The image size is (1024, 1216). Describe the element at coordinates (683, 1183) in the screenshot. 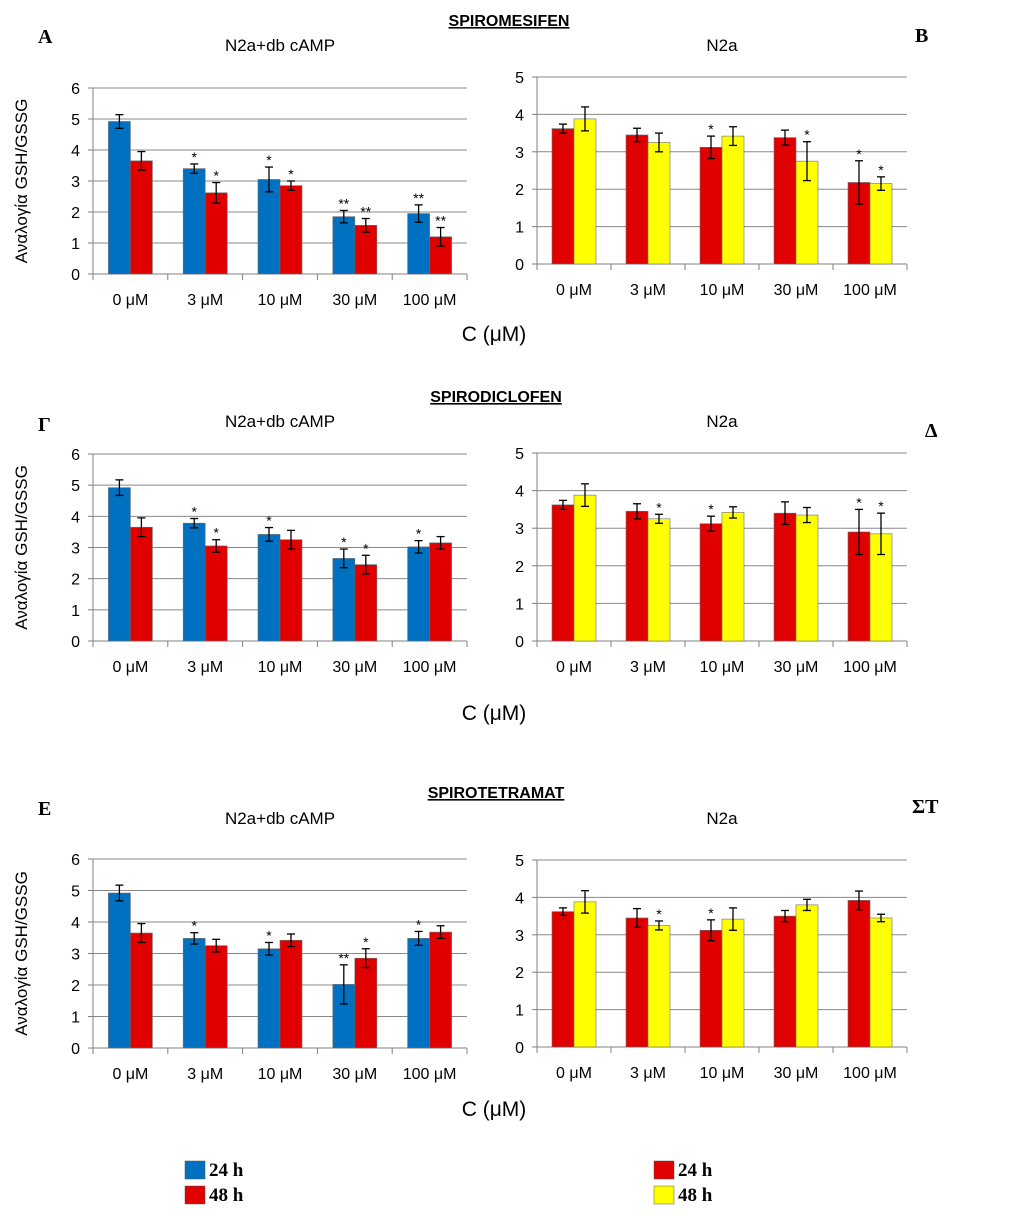

I see `legend-right: 24 h 48 h` at that location.